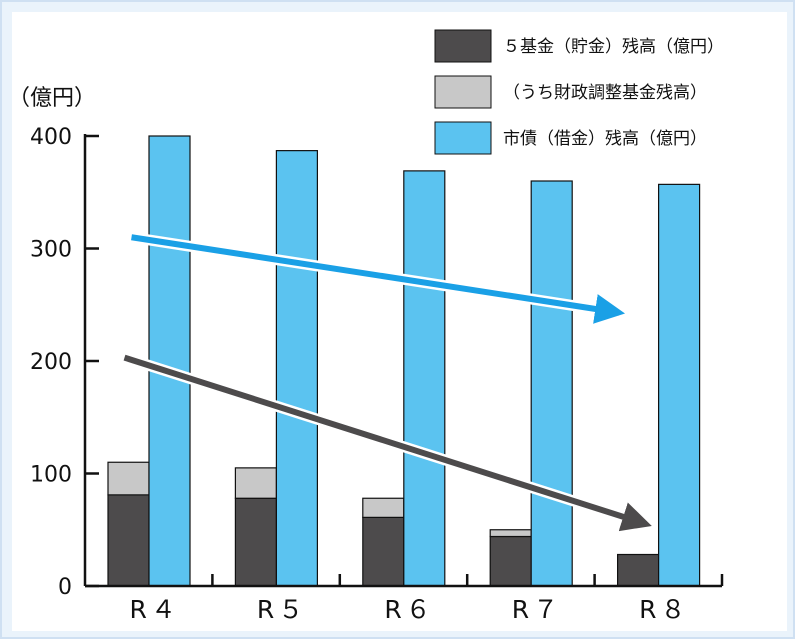  I want to click on legend-swatch-adjustment-fund, so click(463, 92).